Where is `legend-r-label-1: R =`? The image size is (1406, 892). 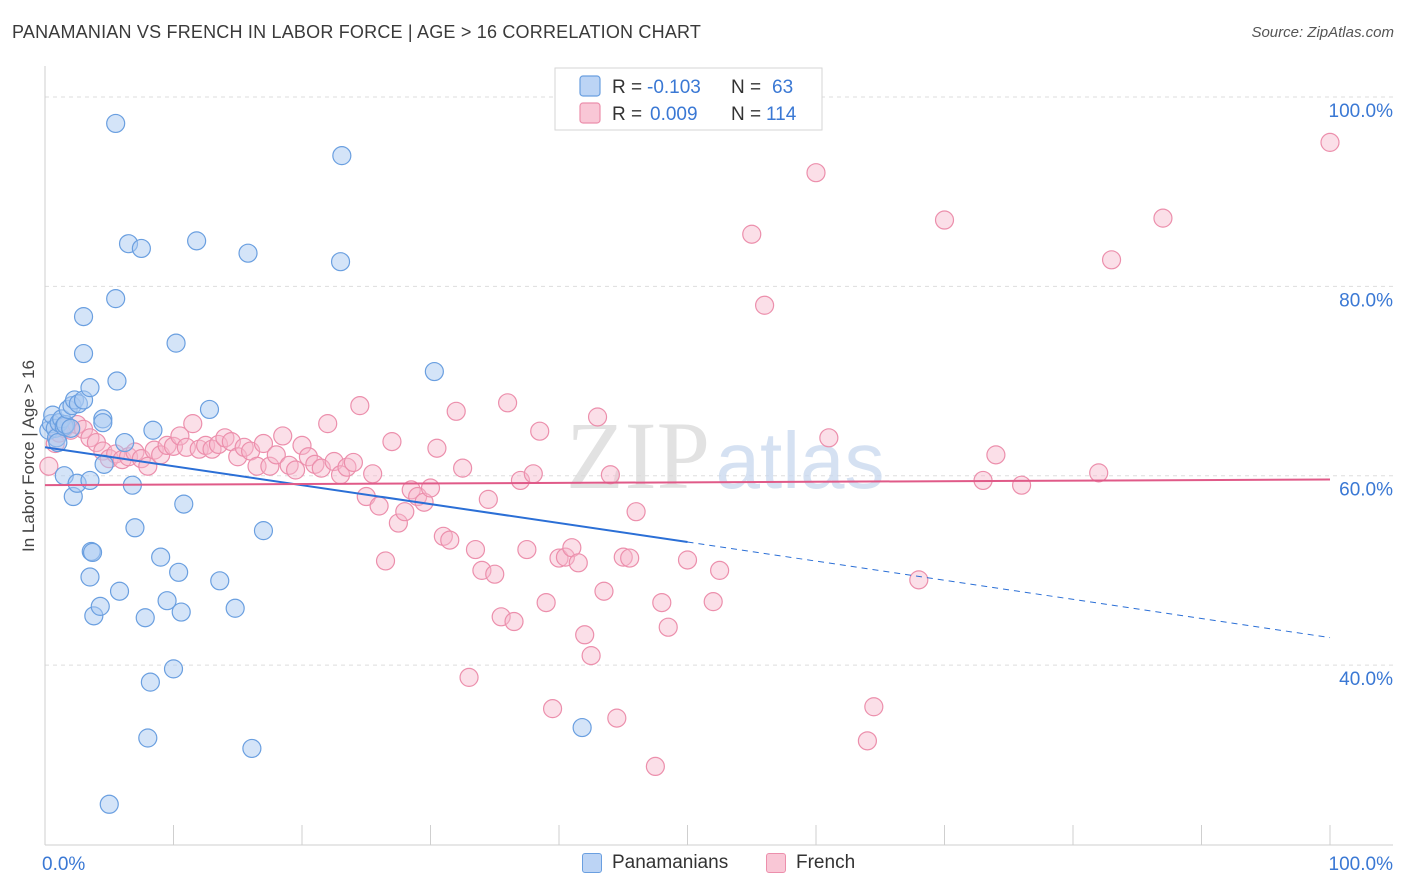
legend-r-label-1: R = is located at coordinates (629, 87).